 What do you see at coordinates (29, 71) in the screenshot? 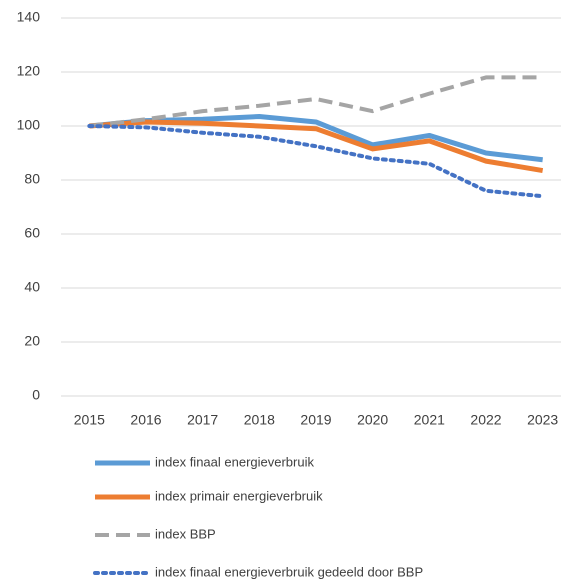
I see `y-tick-label: 120` at bounding box center [29, 71].